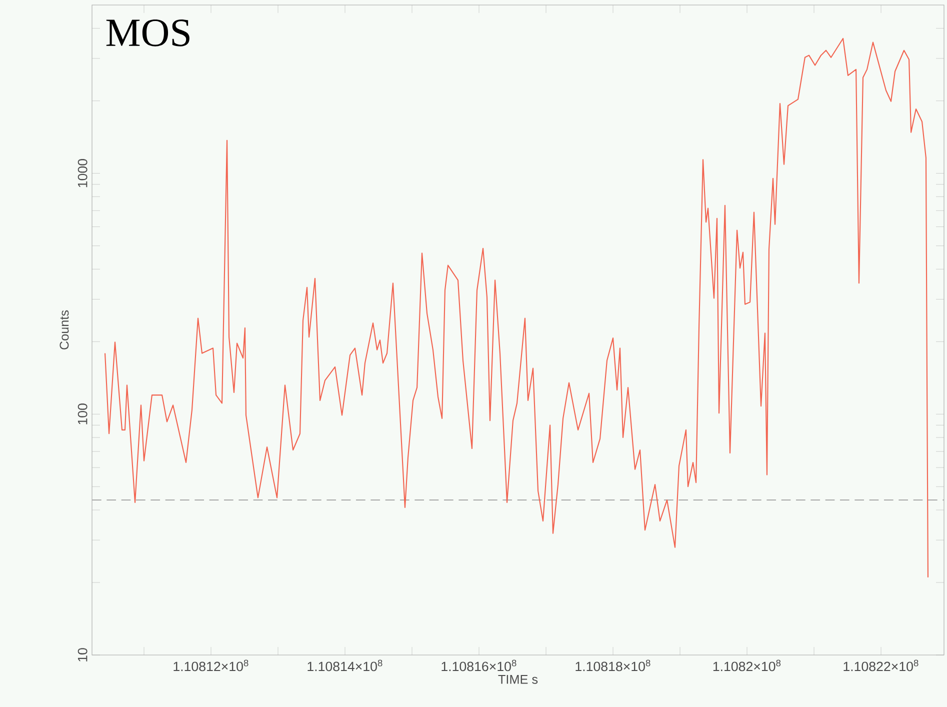  Describe the element at coordinates (148, 32) in the screenshot. I see `chart-title: MOS` at that location.